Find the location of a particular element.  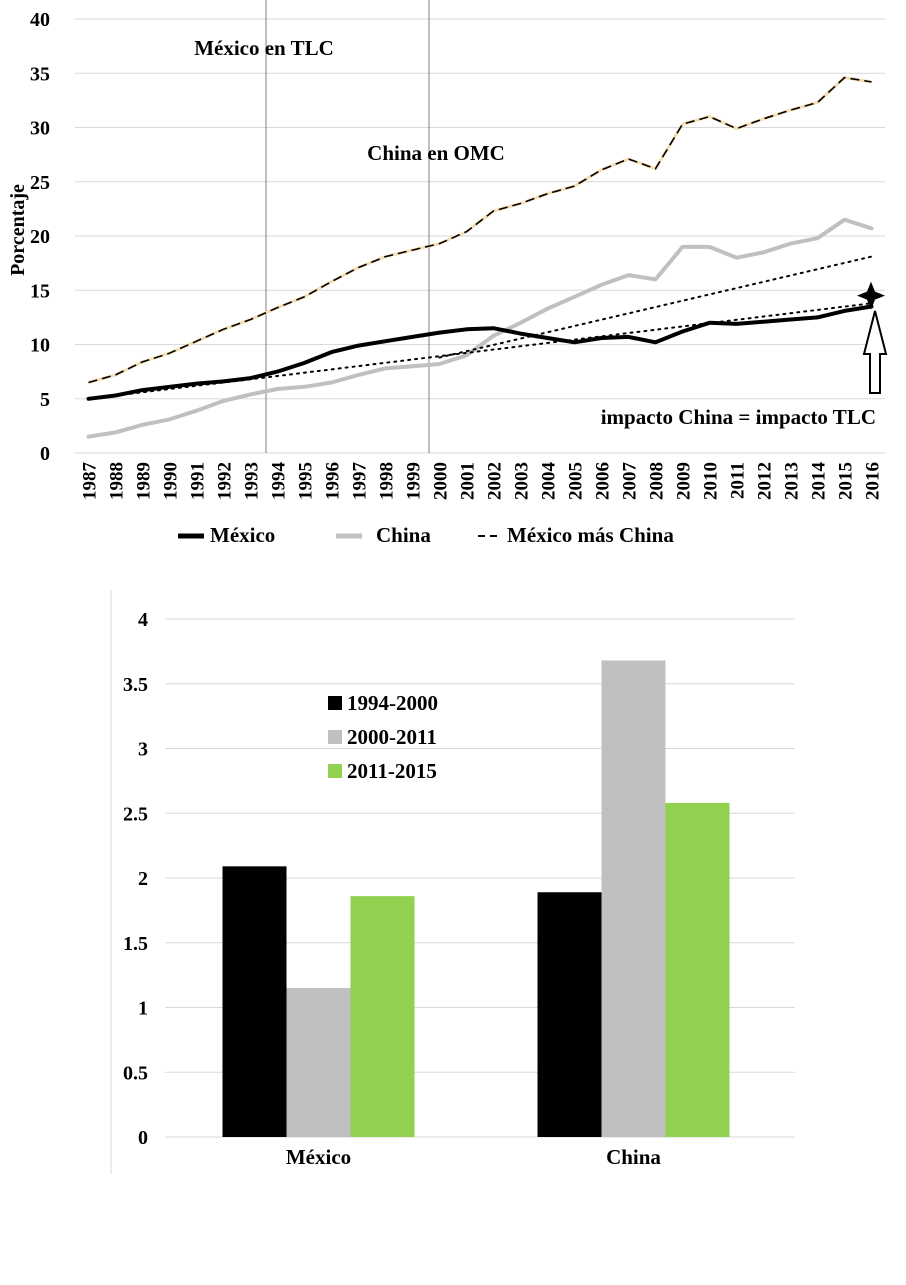

x-tick-label: 2006 is located at coordinates (603, 481).